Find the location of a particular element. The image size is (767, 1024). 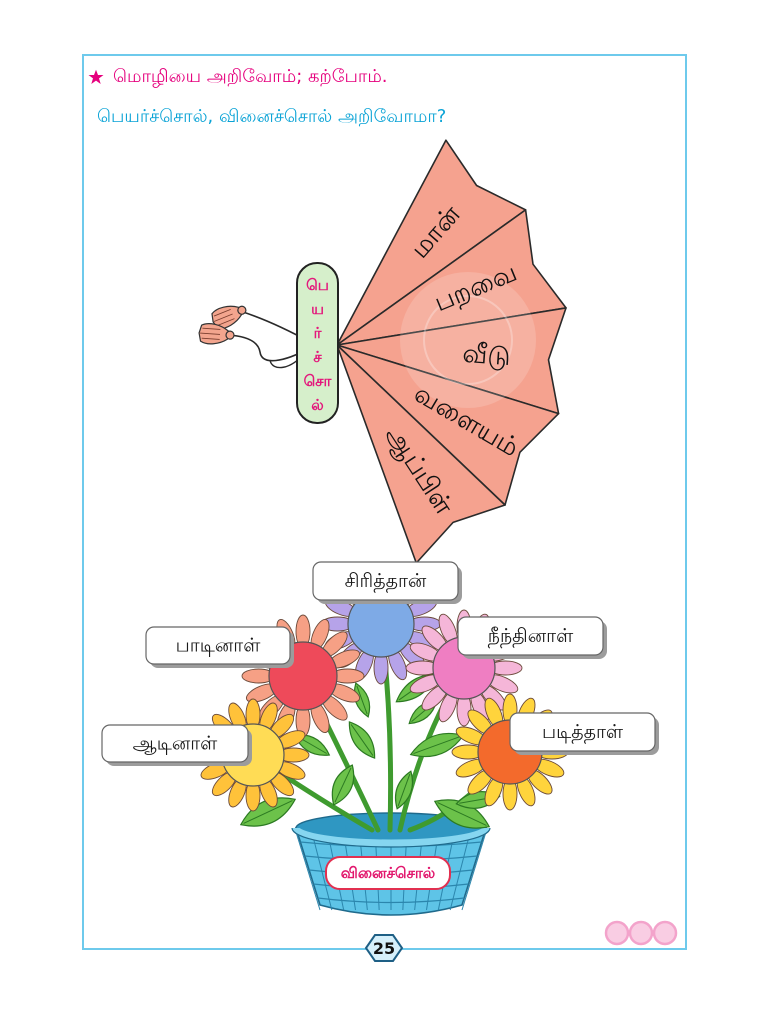

basket-label-text: வினைச்சொல் is located at coordinates (388, 873).